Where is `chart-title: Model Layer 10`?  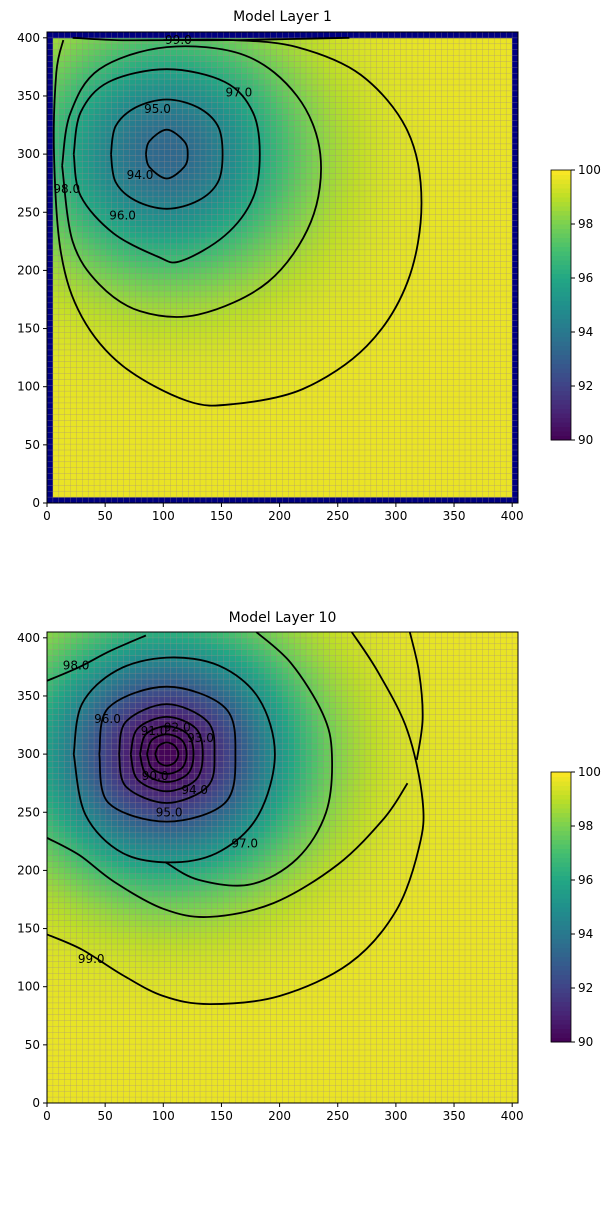
chart-title: Model Layer 10 is located at coordinates (283, 618).